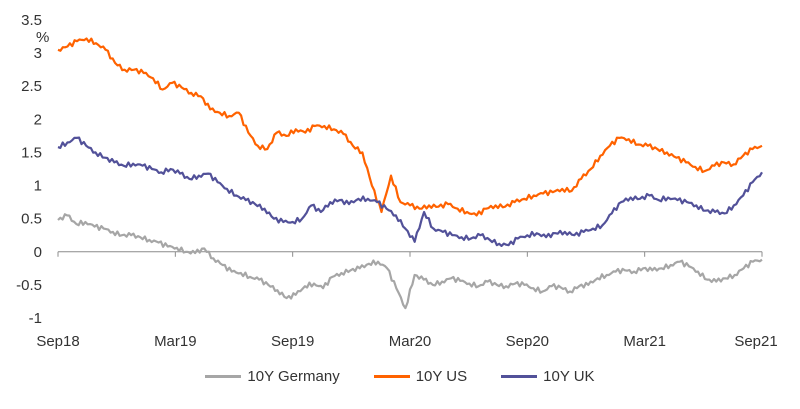 This screenshot has width=800, height=409. Describe the element at coordinates (38, 252) in the screenshot. I see `y-tick-label: 0` at that location.